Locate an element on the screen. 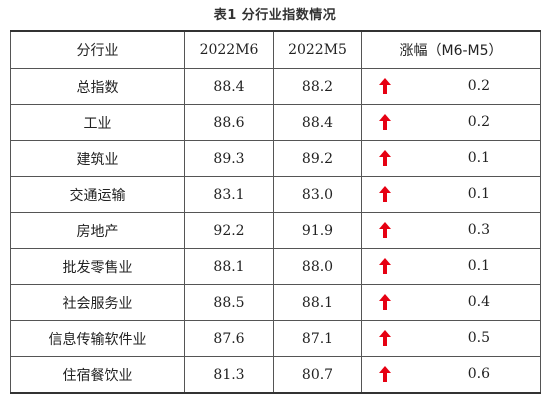 The height and width of the screenshot is (407, 550). cell-change: 0.6 is located at coordinates (451, 375).